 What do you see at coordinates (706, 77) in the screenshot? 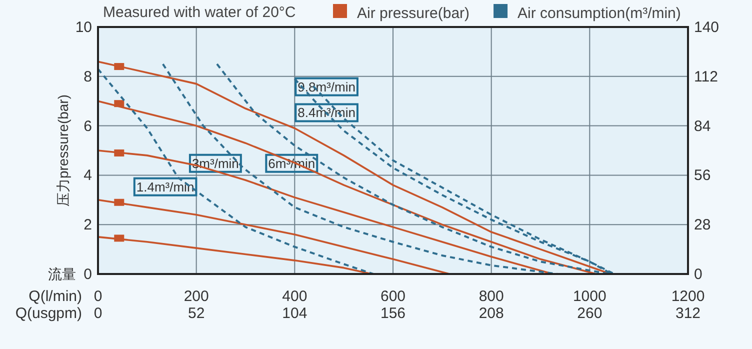
I see `y2-tick-label: 112` at bounding box center [706, 77].